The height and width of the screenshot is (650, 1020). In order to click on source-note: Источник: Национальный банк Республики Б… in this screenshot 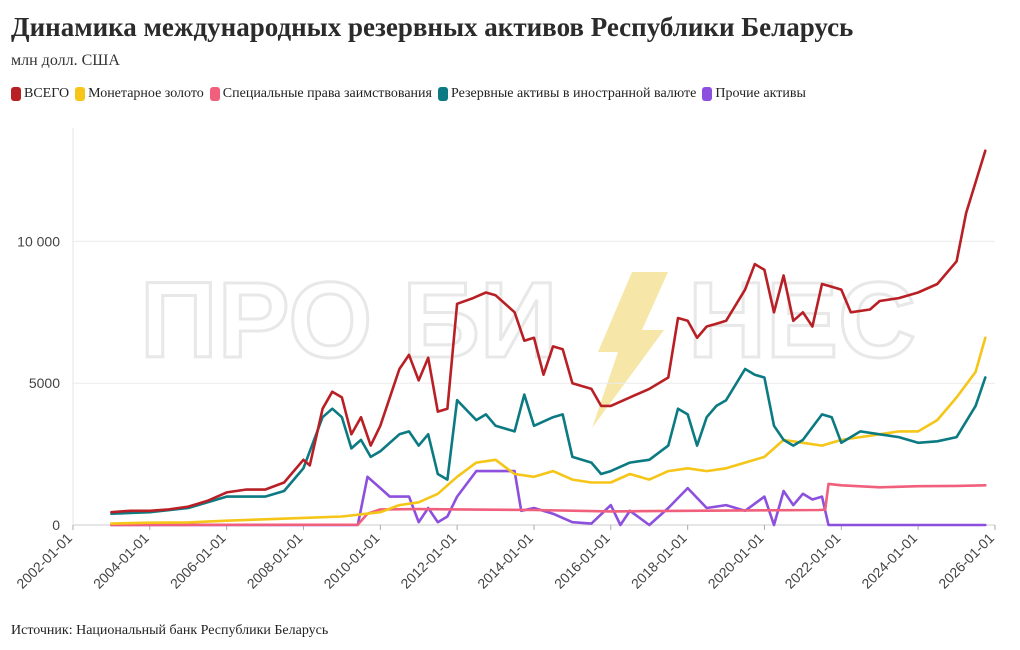, I will do `click(170, 630)`.